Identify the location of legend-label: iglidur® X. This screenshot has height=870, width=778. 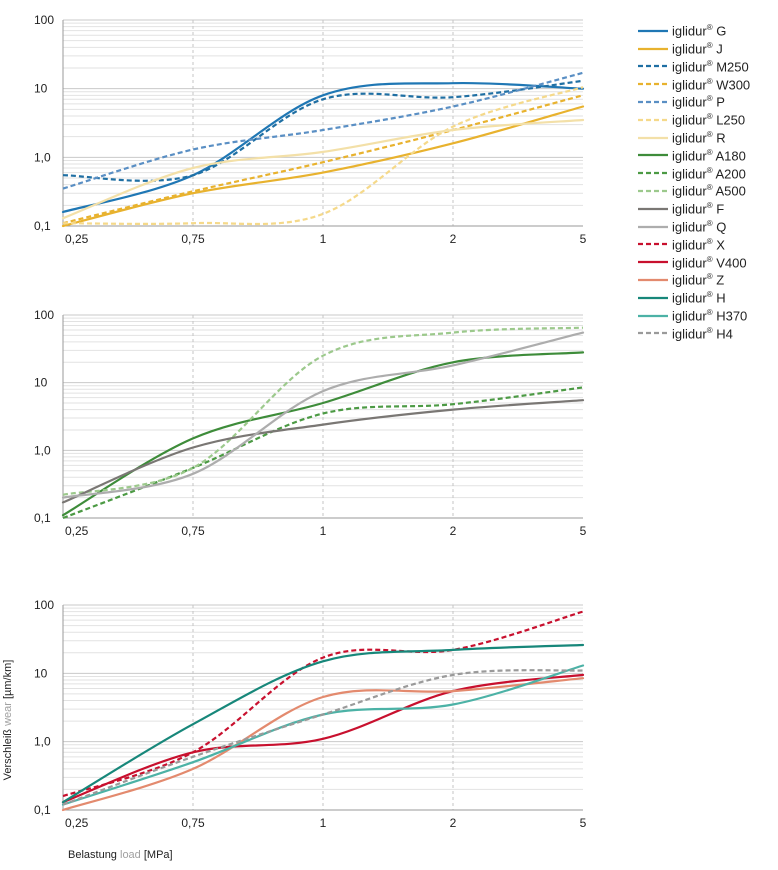
(698, 244).